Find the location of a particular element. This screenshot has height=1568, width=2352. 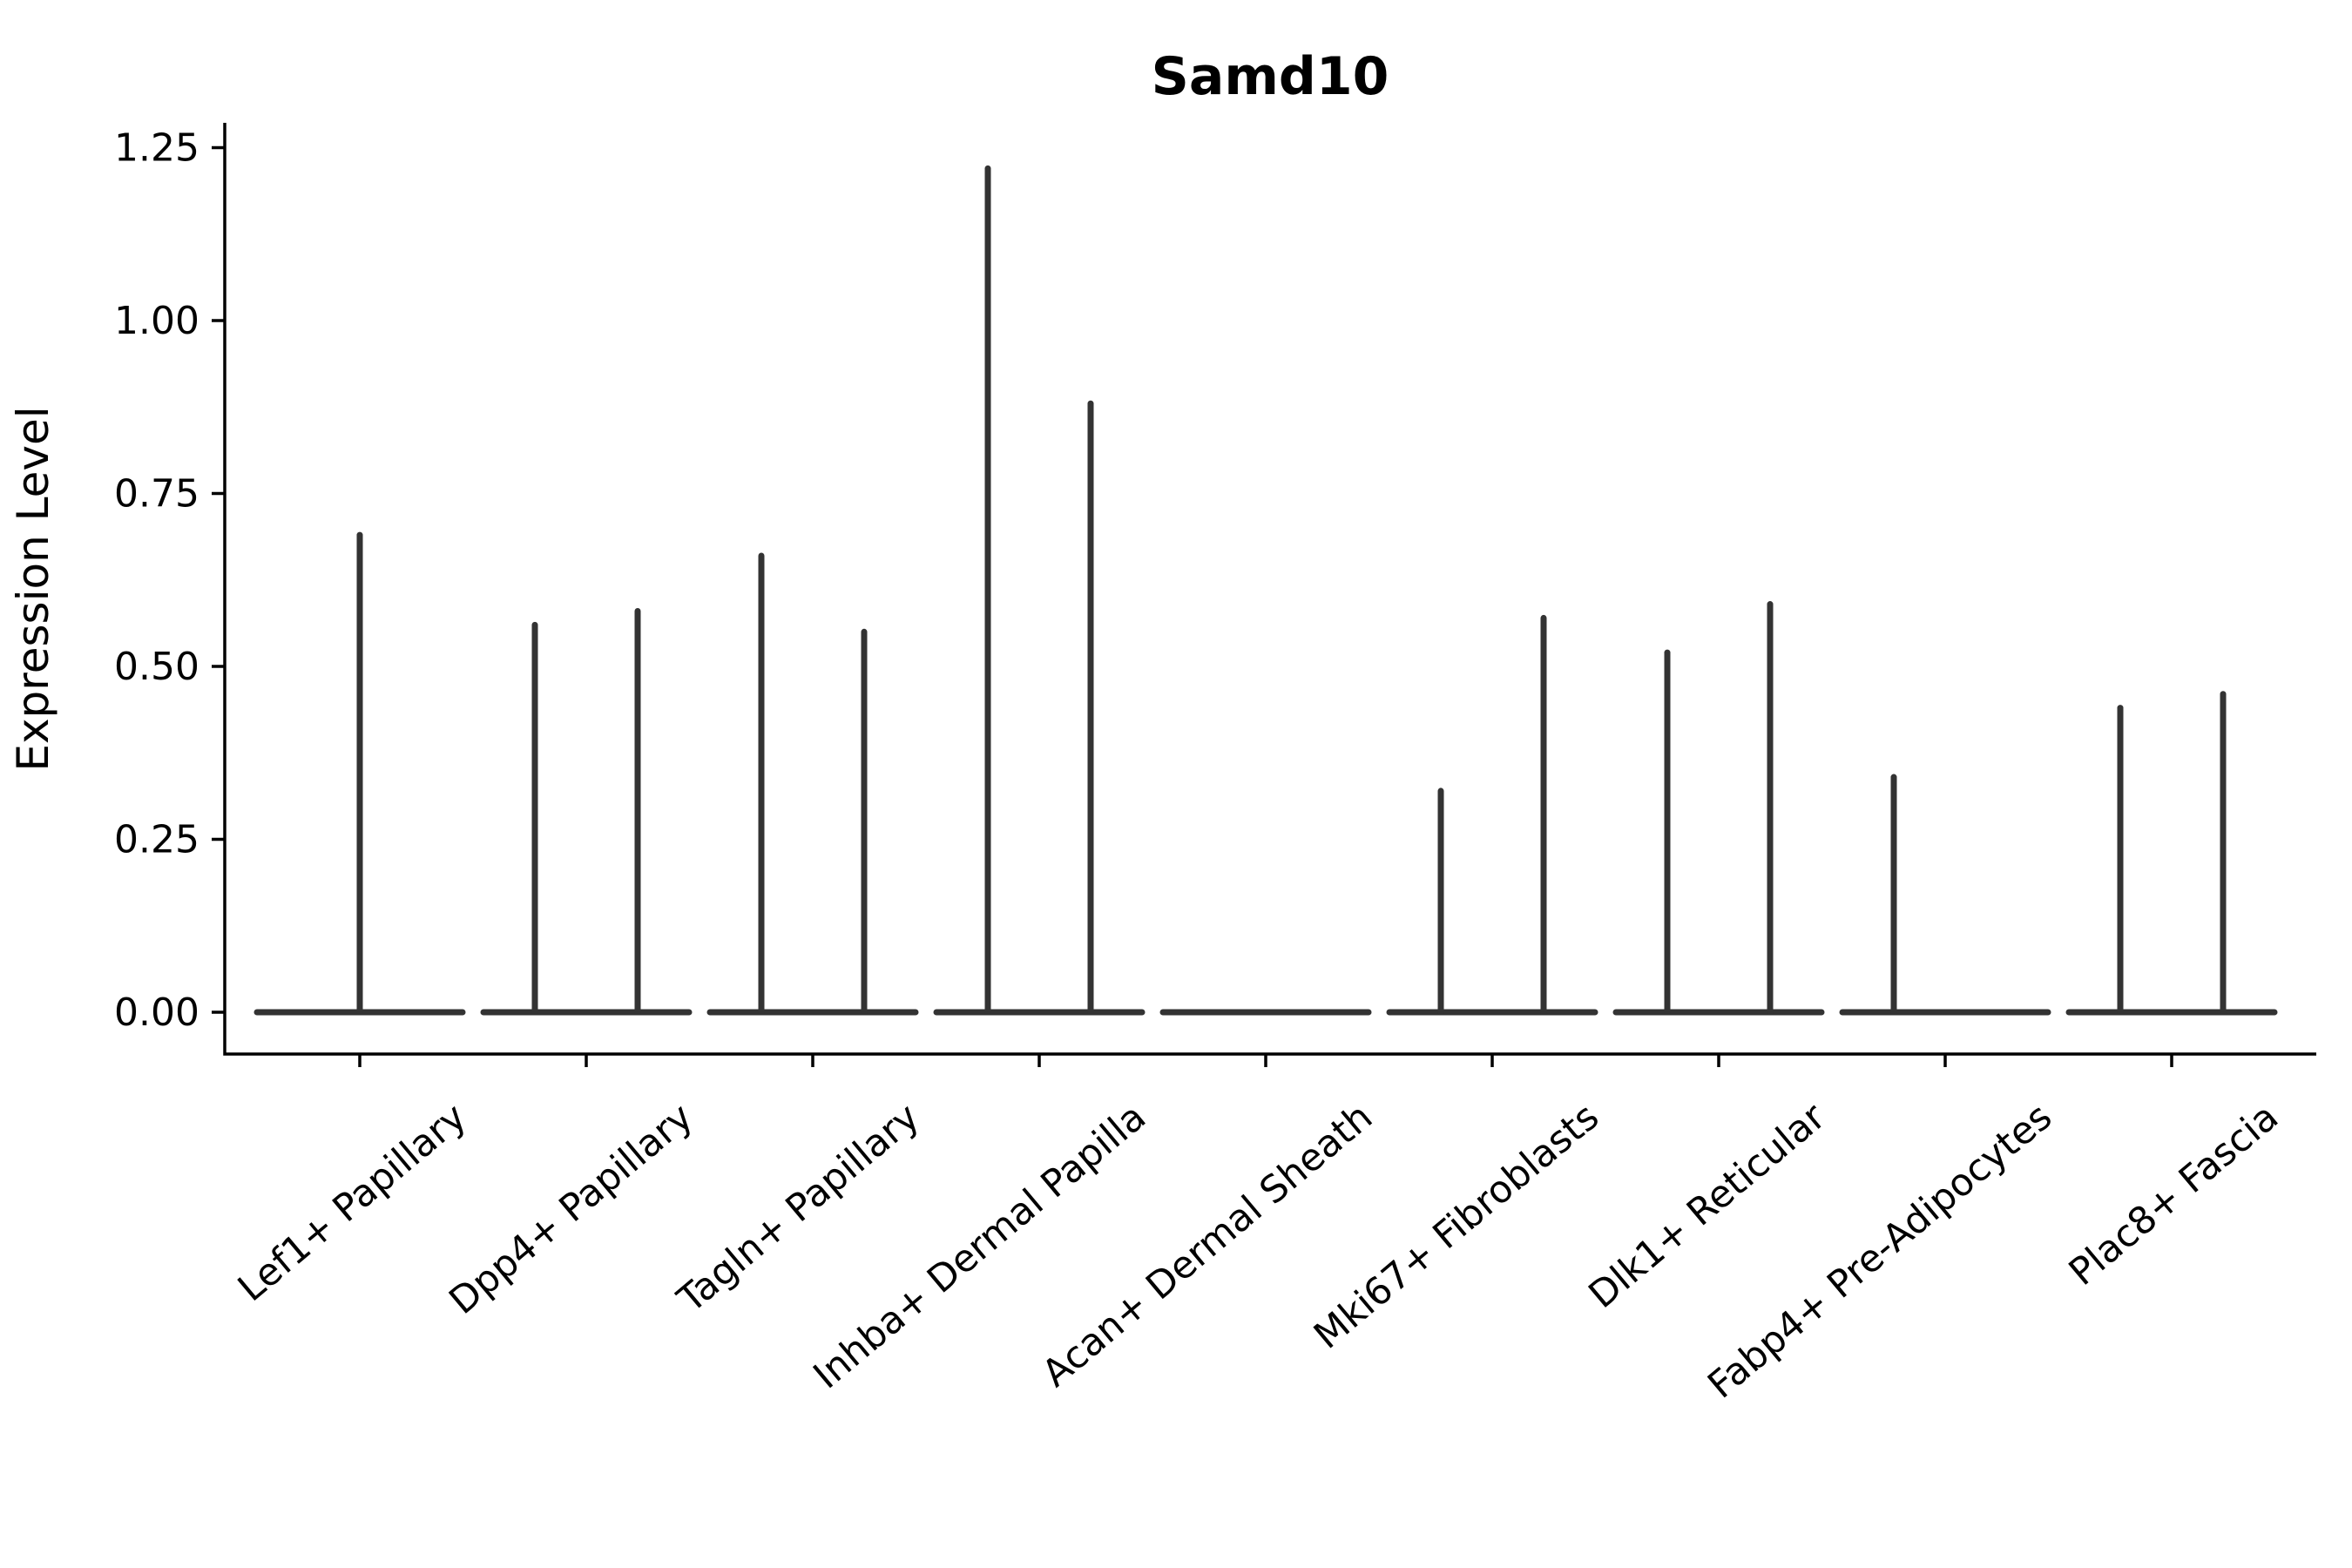

chart-title: Samd10 is located at coordinates (1270, 76).